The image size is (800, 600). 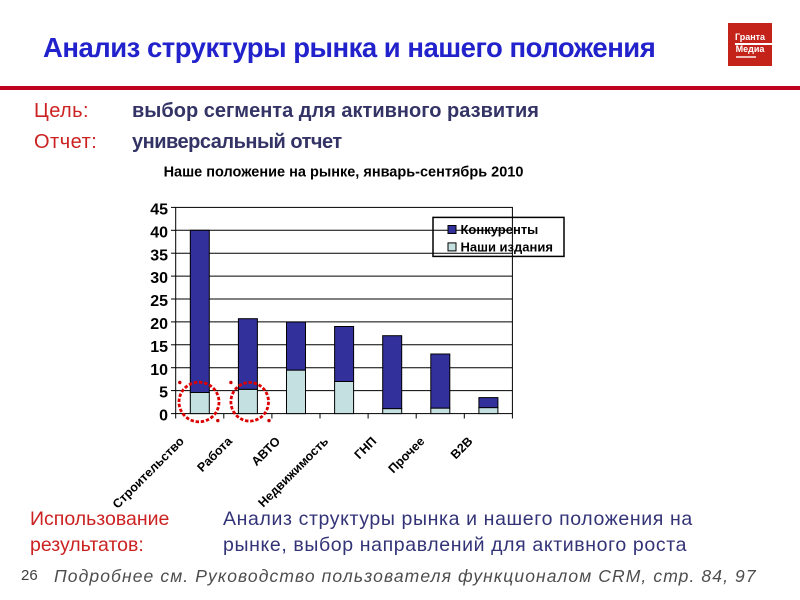 What do you see at coordinates (407, 455) in the screenshot?
I see `svg-text: Прочее` at bounding box center [407, 455].